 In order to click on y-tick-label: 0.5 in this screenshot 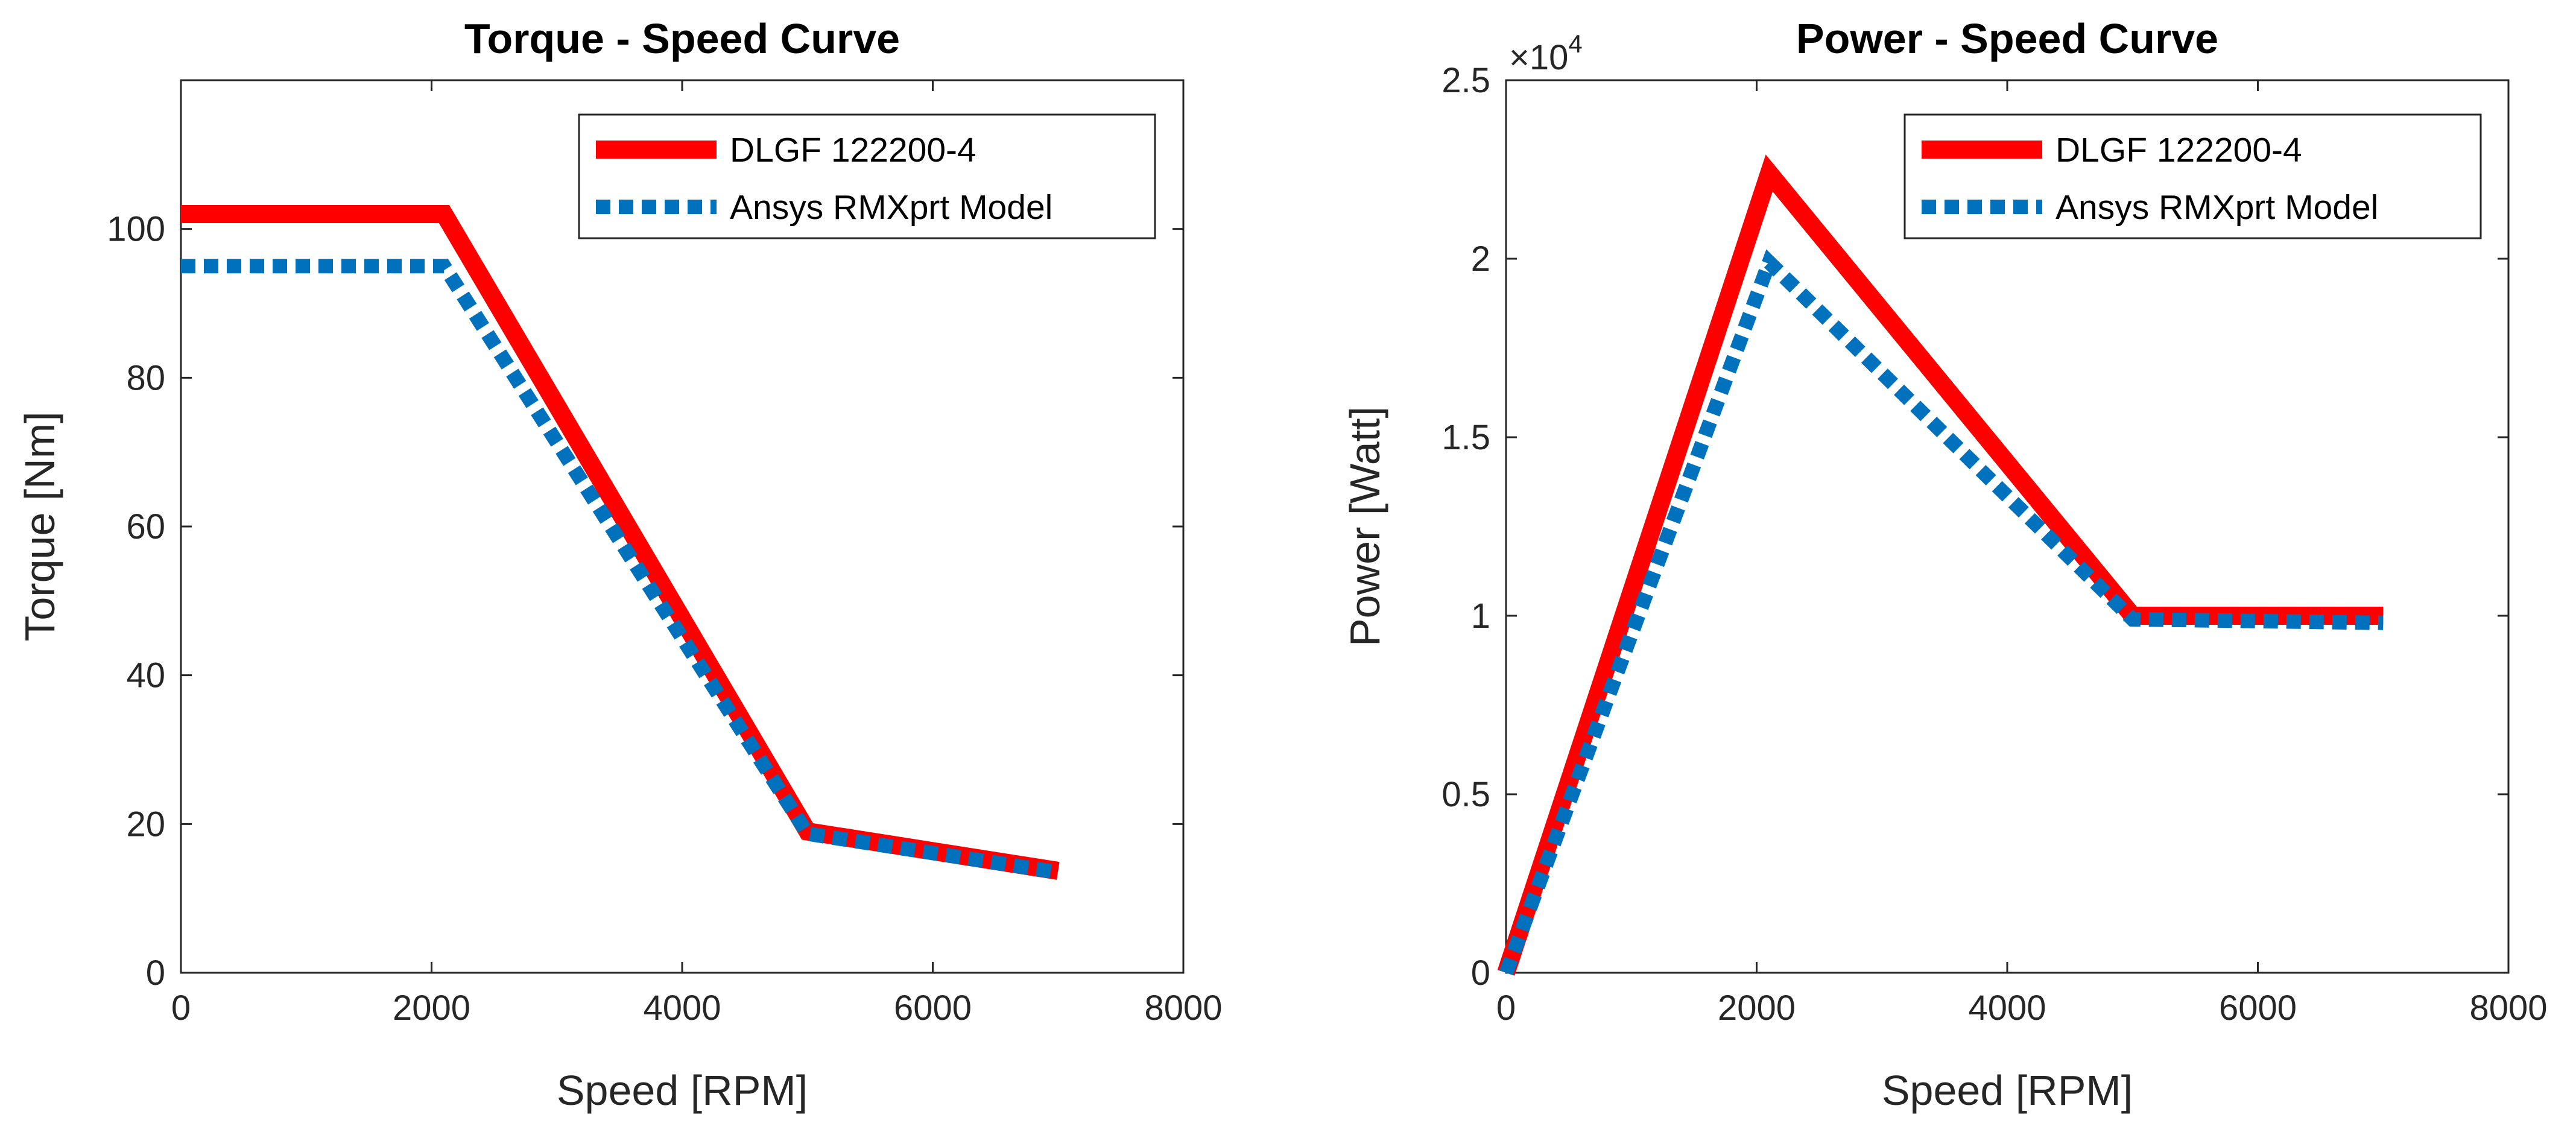, I will do `click(1465, 794)`.